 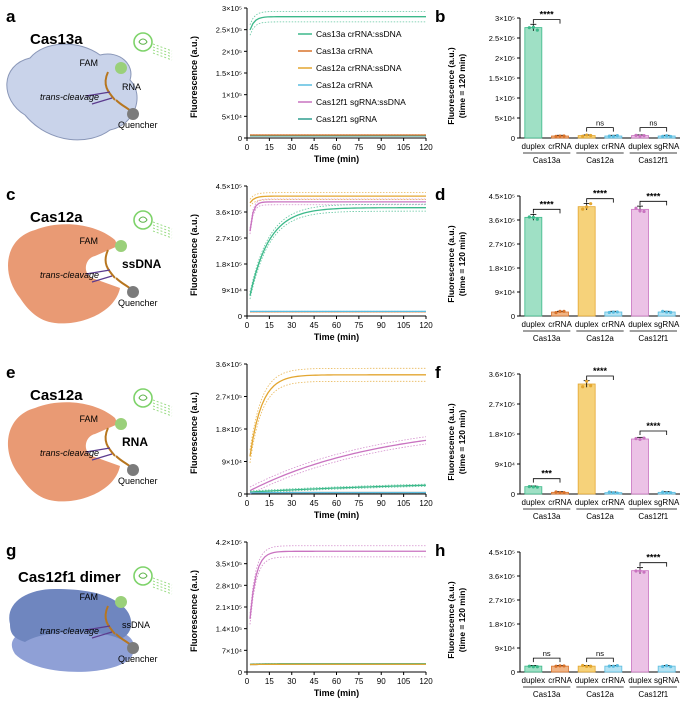 What do you see at coordinates (110, 442) in the screenshot?
I see `reporter-strand` at bounding box center [110, 442].